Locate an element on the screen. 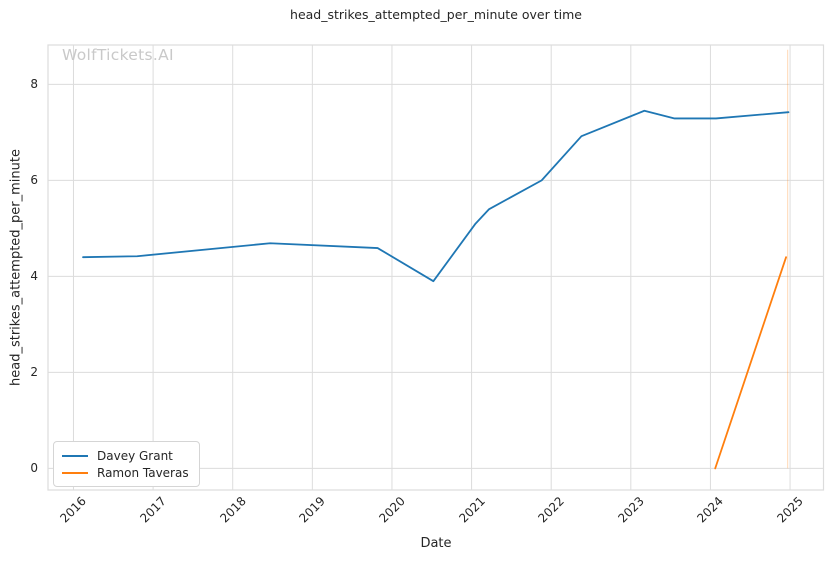 The width and height of the screenshot is (832, 561). x-axis-label: Date is located at coordinates (436, 543).